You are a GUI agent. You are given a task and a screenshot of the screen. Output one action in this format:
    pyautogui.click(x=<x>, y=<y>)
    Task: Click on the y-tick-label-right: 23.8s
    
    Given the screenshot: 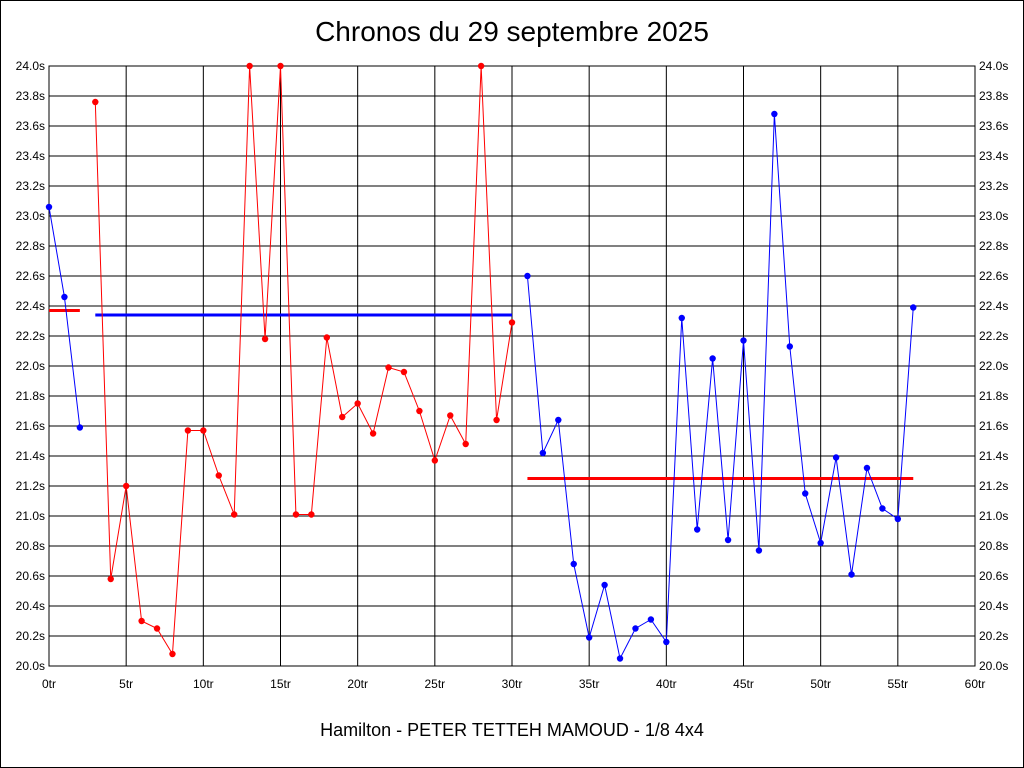 What is the action you would take?
    pyautogui.click(x=993, y=96)
    